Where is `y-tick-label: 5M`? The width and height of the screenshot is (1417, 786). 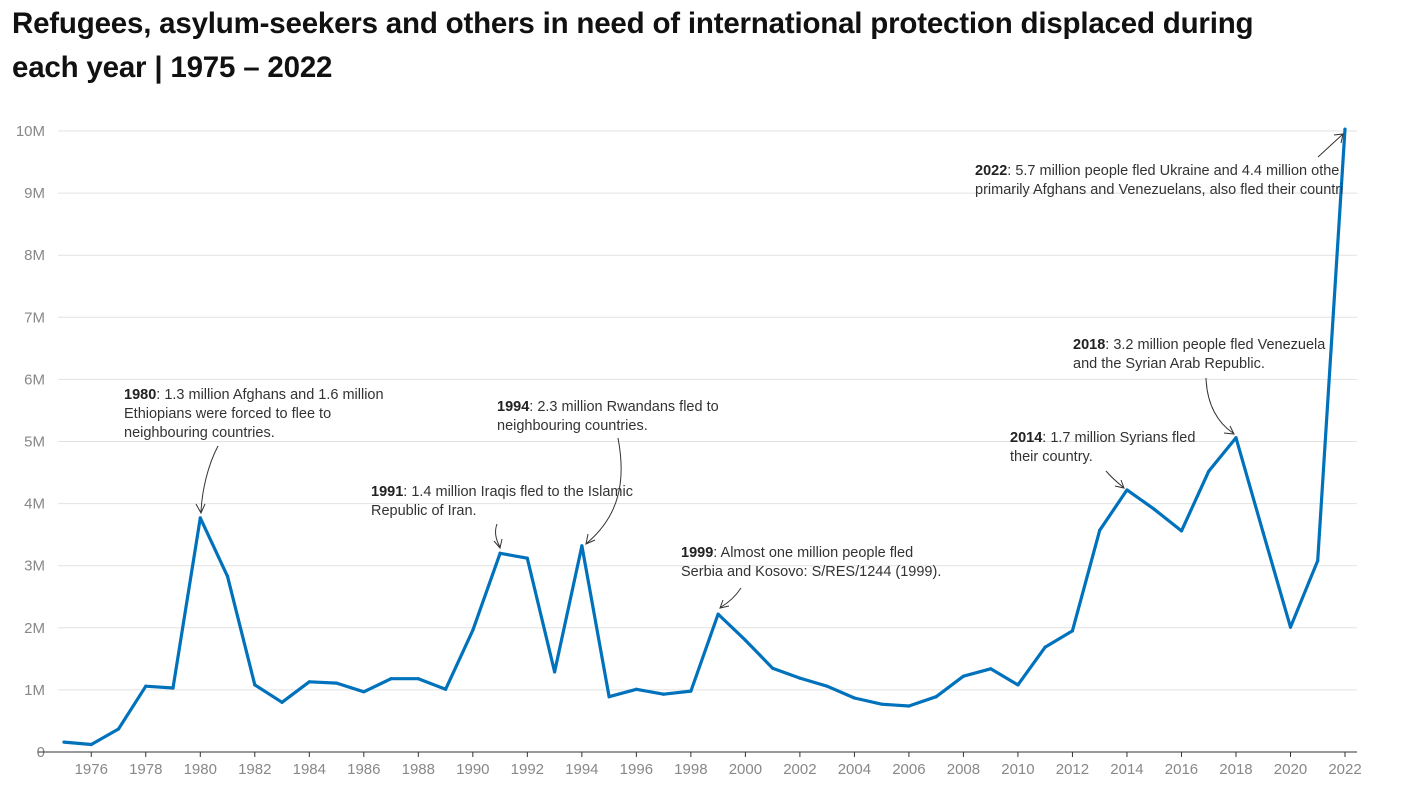 y-tick-label: 5M is located at coordinates (34, 442).